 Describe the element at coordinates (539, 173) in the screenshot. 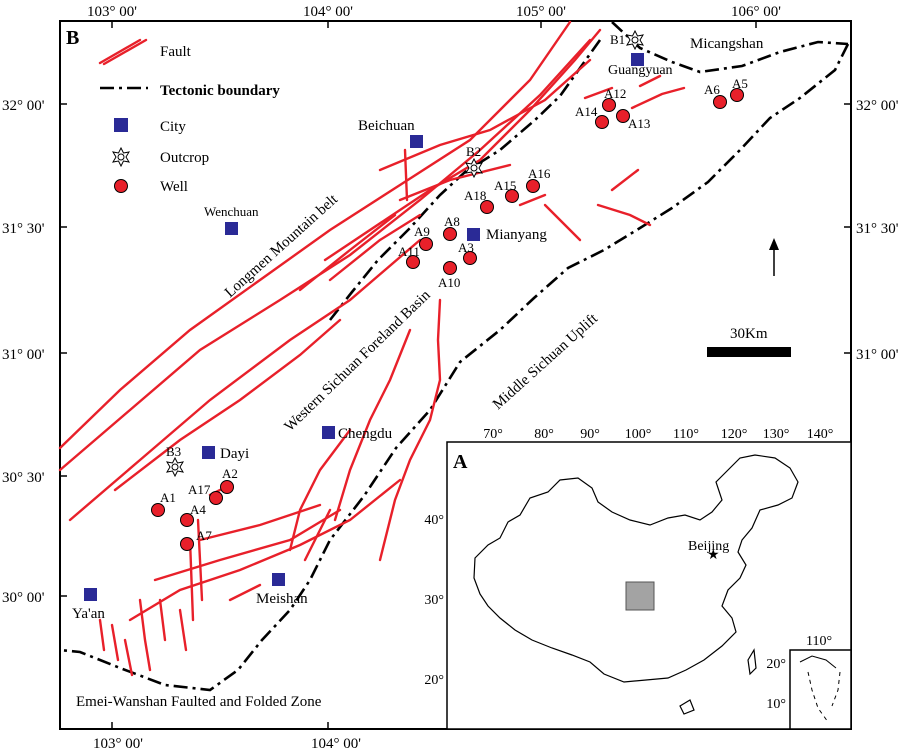

I see `well-label-a16: A16` at that location.